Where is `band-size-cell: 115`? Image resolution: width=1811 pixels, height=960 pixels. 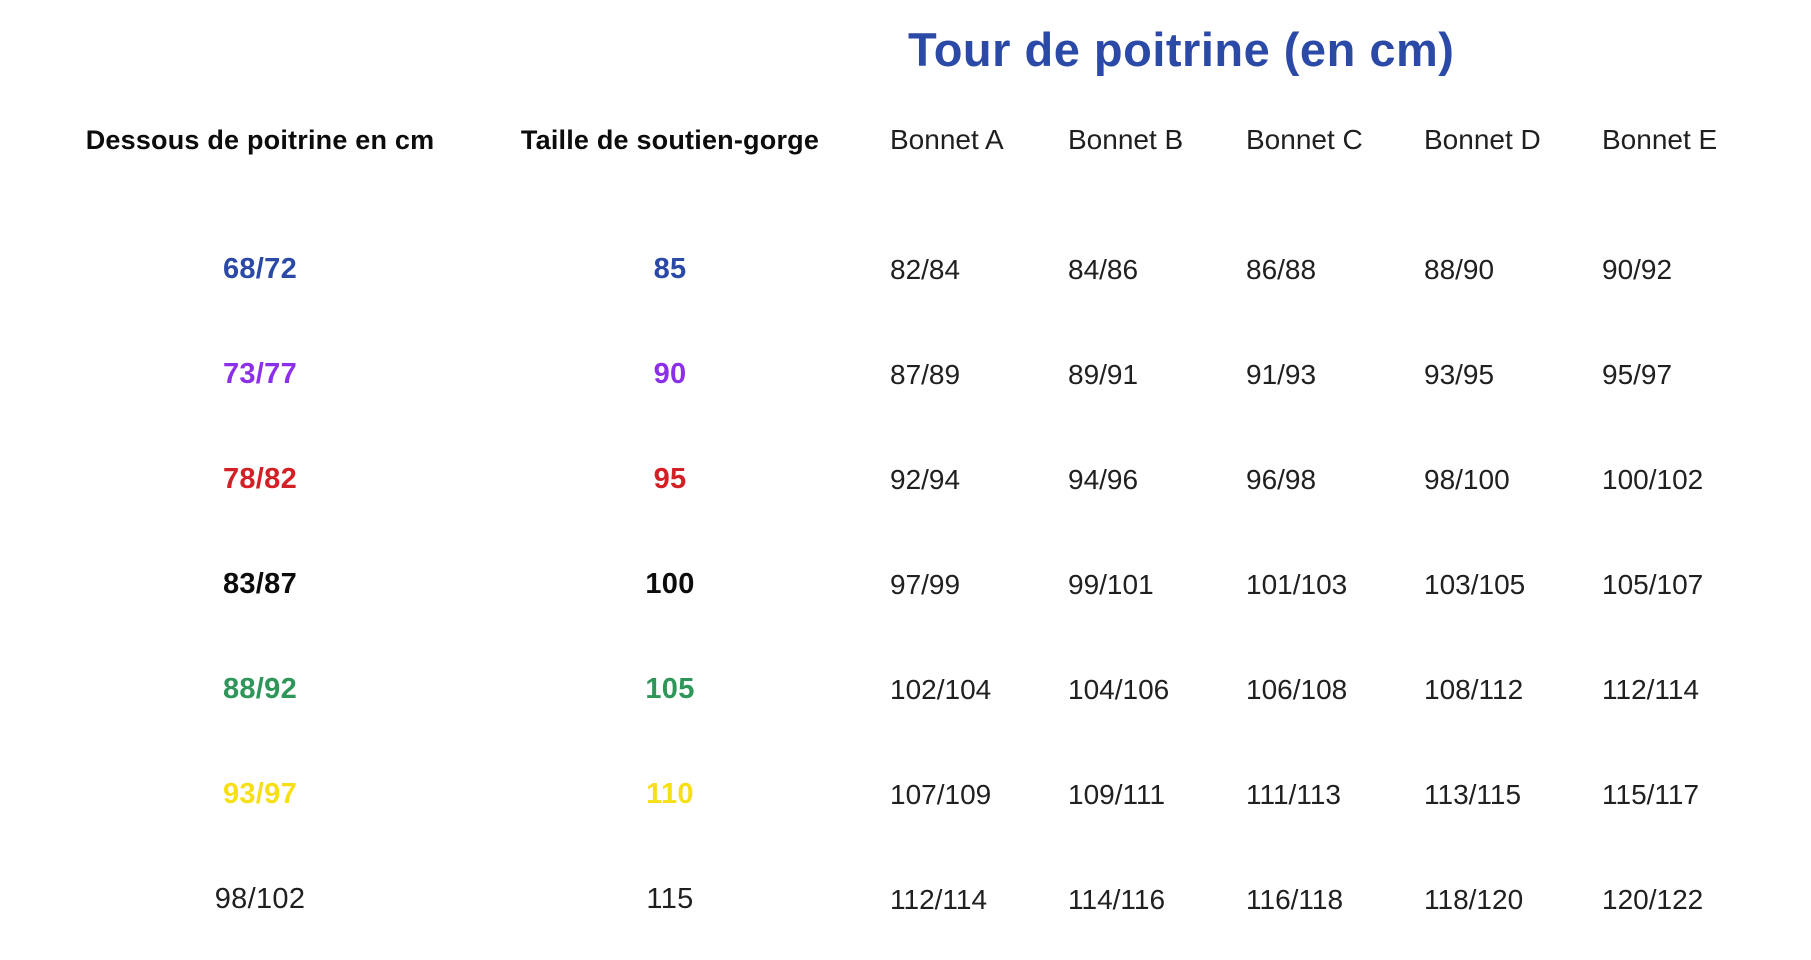 band-size-cell: 115 is located at coordinates (670, 899).